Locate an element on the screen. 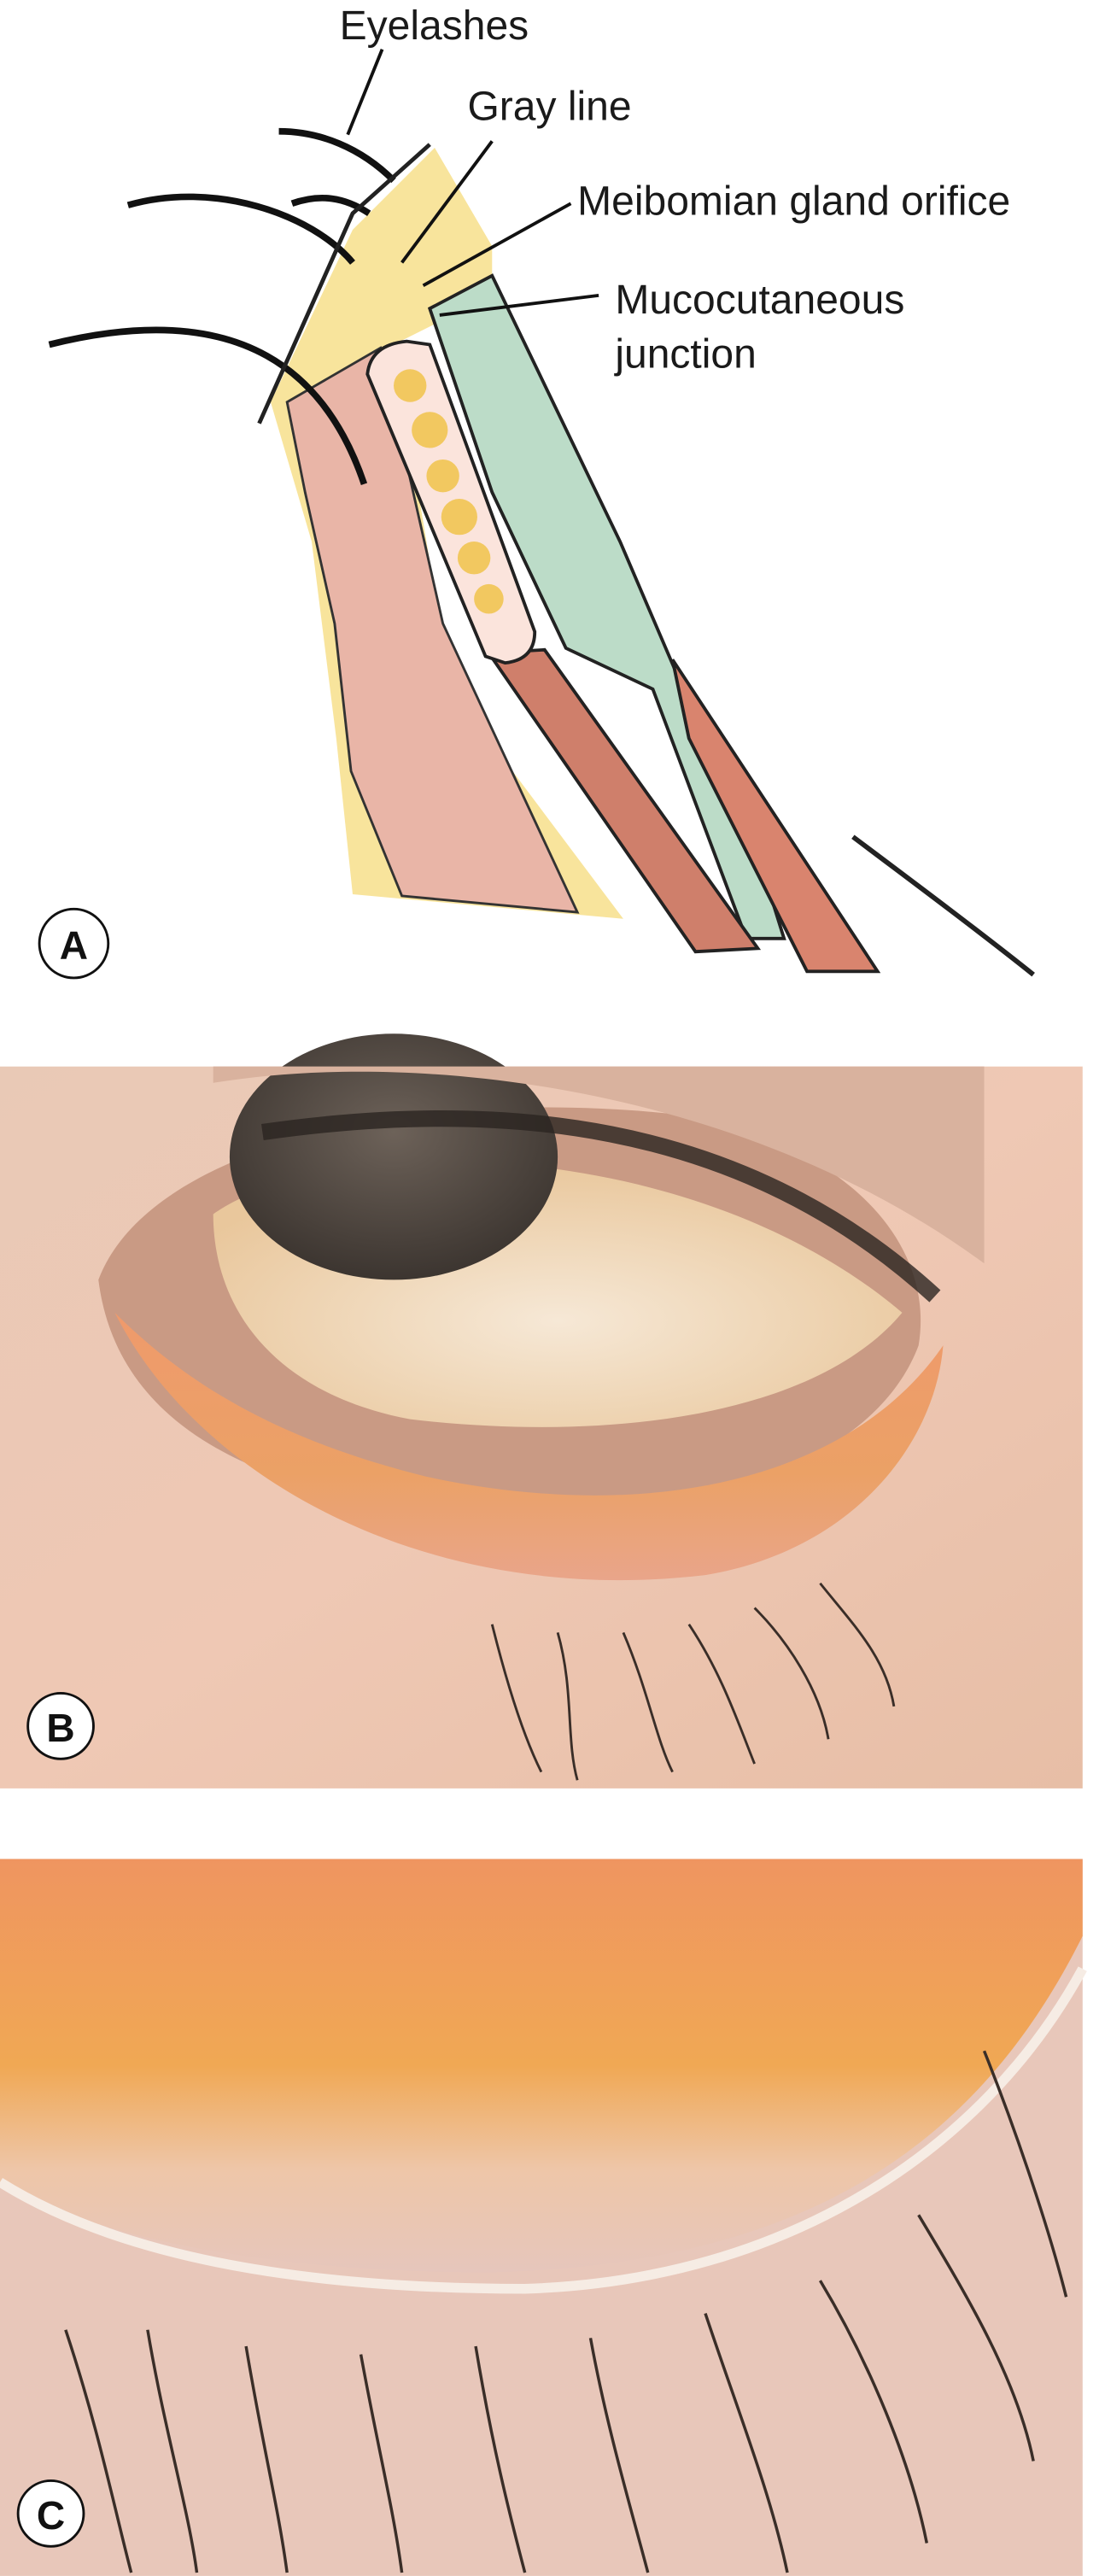  label: Gray line is located at coordinates (549, 106).